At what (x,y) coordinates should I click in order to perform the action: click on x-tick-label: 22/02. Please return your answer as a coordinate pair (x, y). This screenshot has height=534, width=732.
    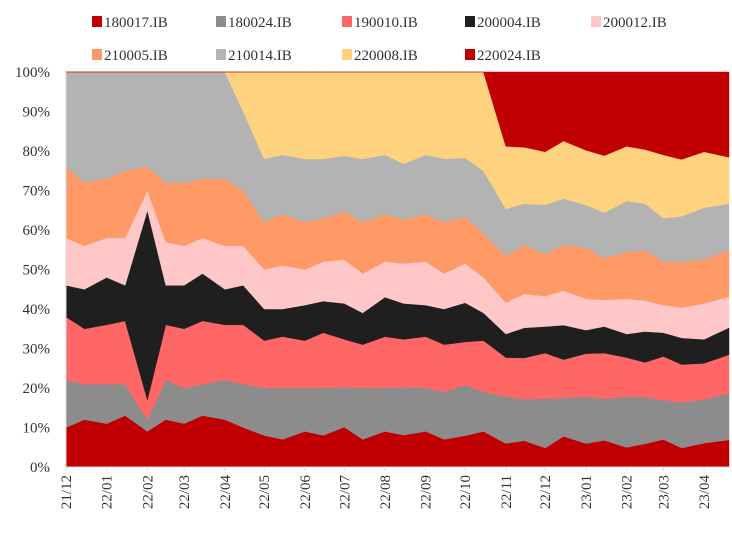
    Looking at the image, I should click on (148, 492).